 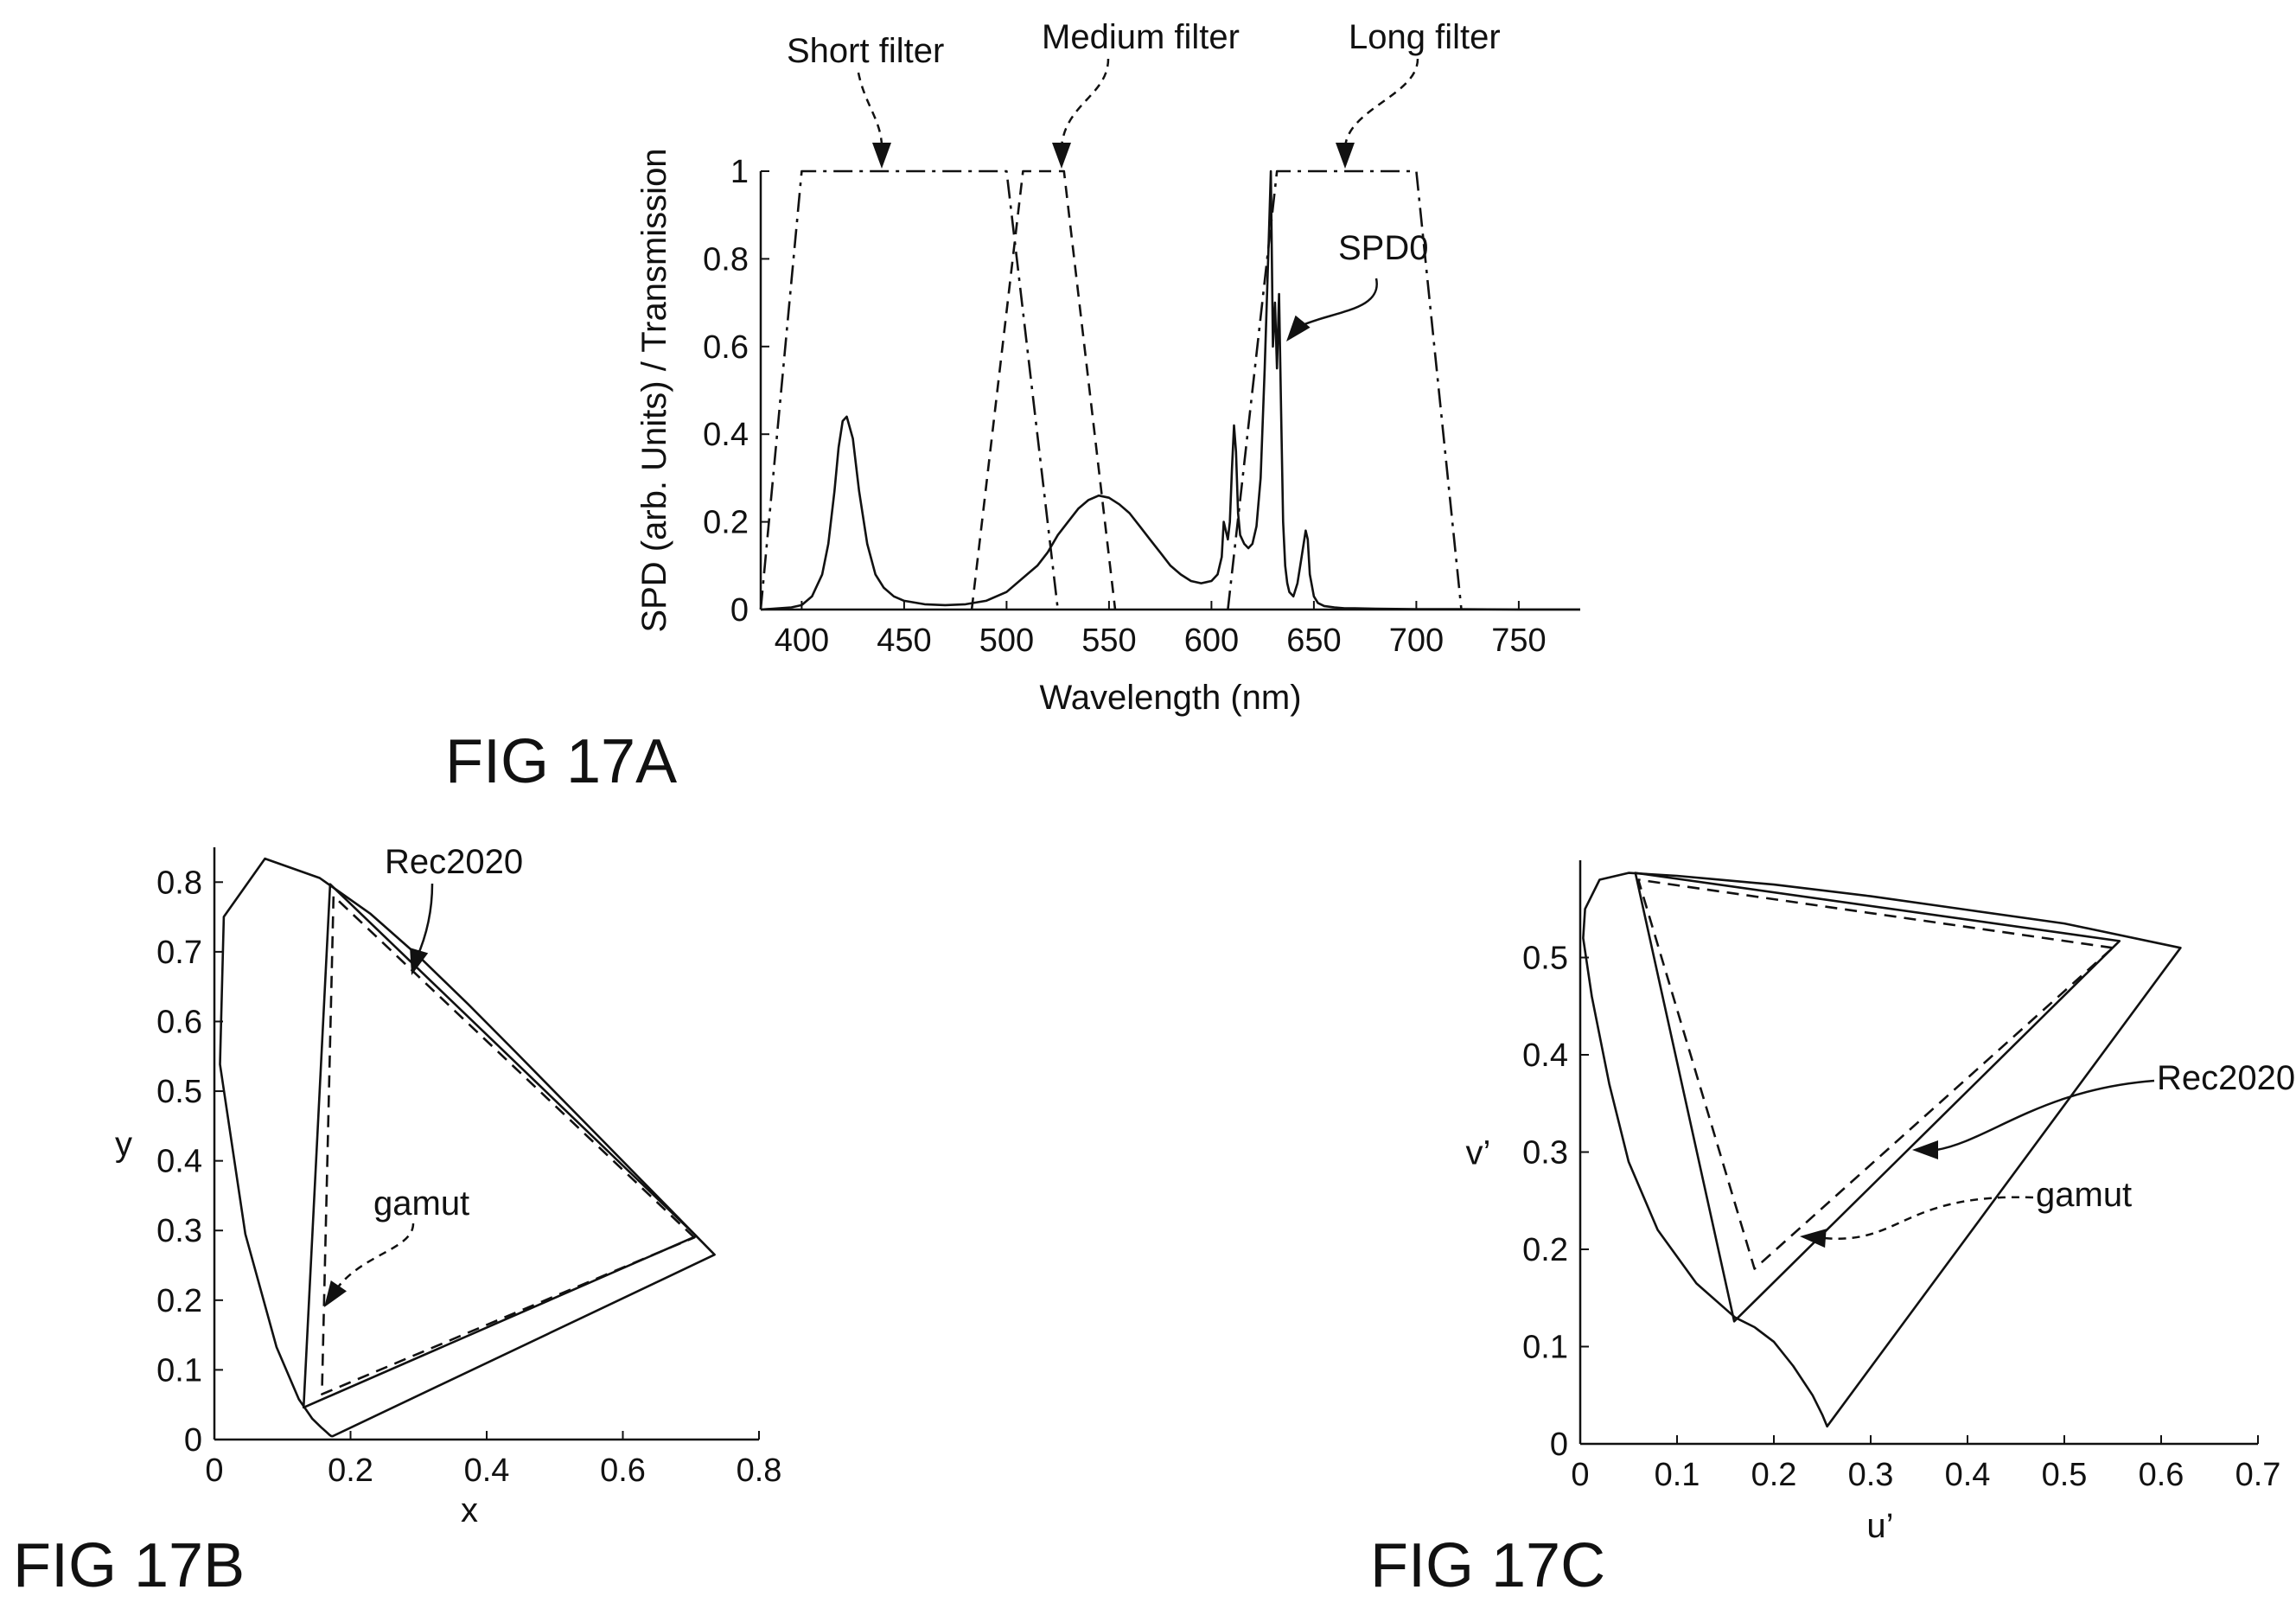 I want to click on x-axis-title: Wavelength (nm), so click(x=1170, y=698).